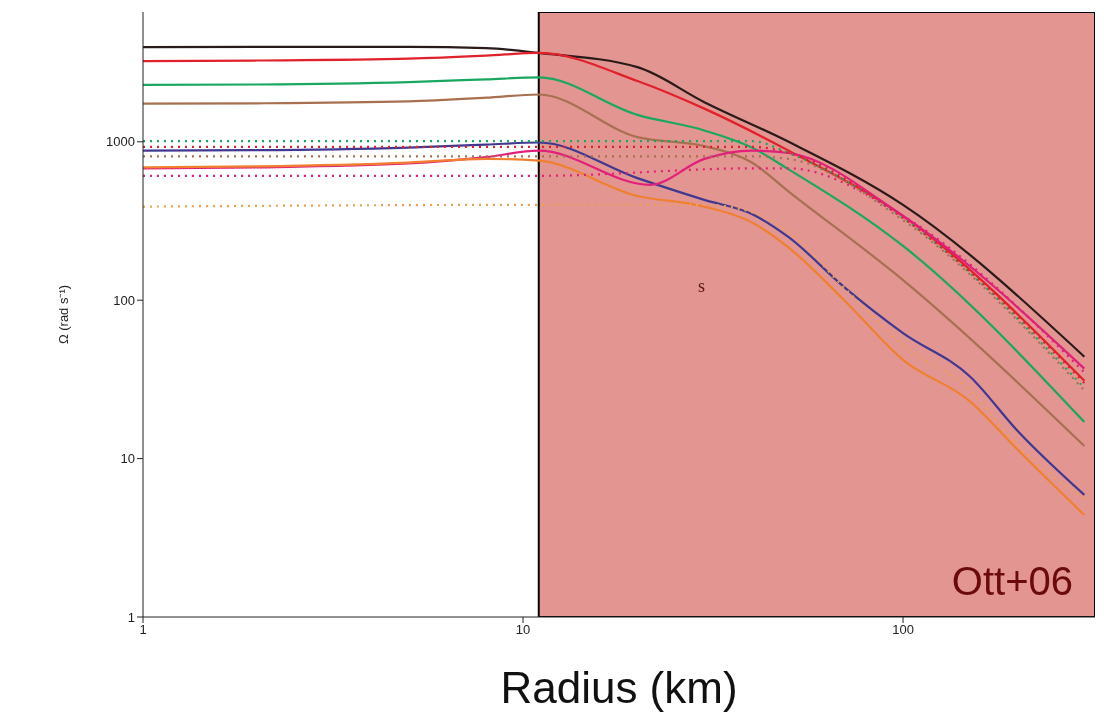 The width and height of the screenshot is (1104, 717). Describe the element at coordinates (702, 286) in the screenshot. I see `annotation: s` at that location.